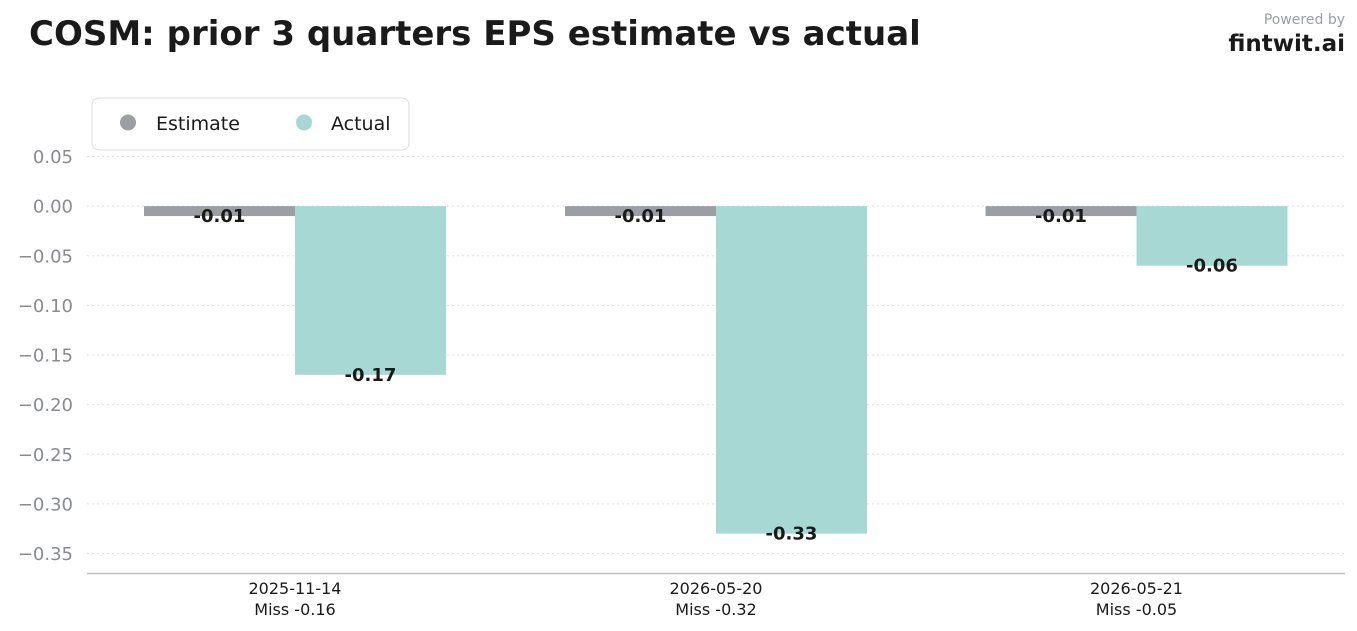 This screenshot has height=631, width=1357. What do you see at coordinates (294, 609) in the screenshot?
I see `x-tick-miss-label: Miss -0.16` at bounding box center [294, 609].